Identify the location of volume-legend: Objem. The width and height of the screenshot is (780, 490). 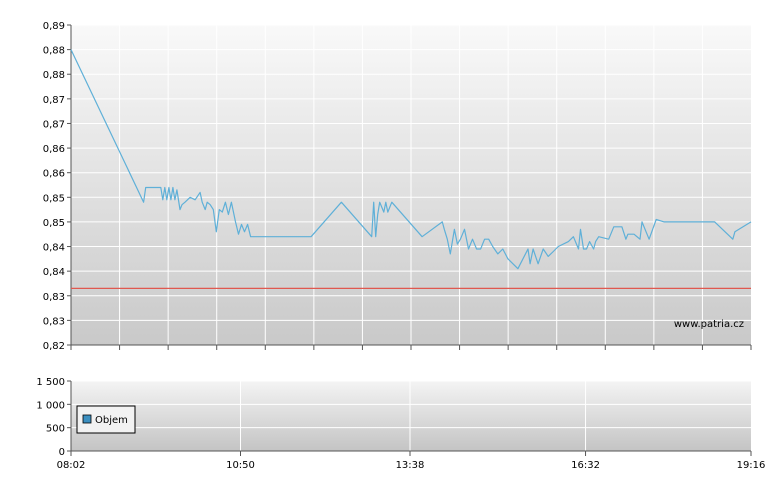
(106, 419).